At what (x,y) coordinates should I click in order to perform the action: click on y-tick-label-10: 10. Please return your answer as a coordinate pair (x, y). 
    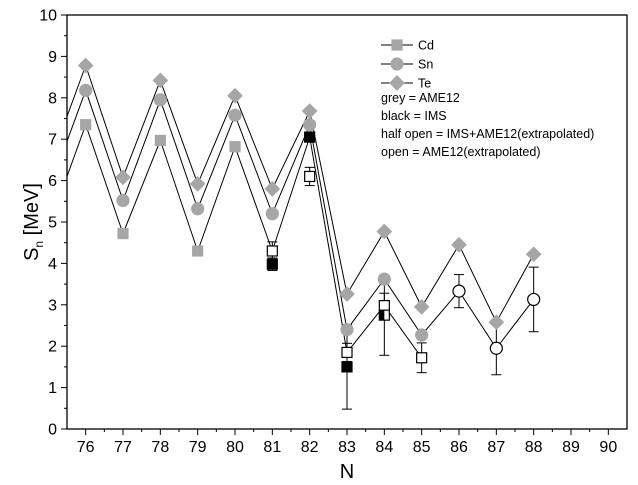
    Looking at the image, I should click on (48, 16).